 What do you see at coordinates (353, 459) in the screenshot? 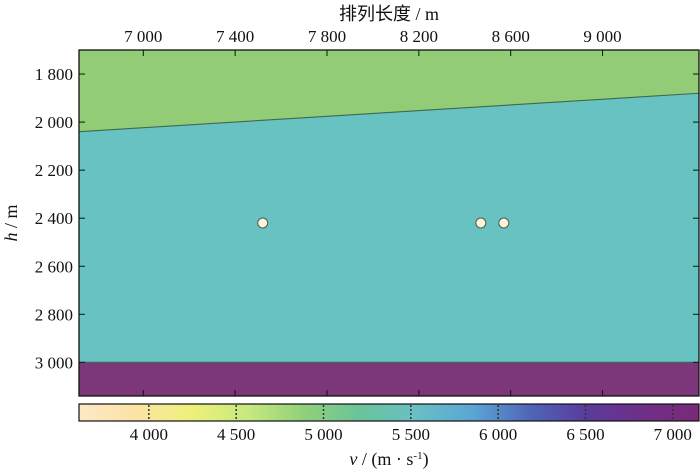
I see `colorbar-label-var: v` at bounding box center [353, 459].